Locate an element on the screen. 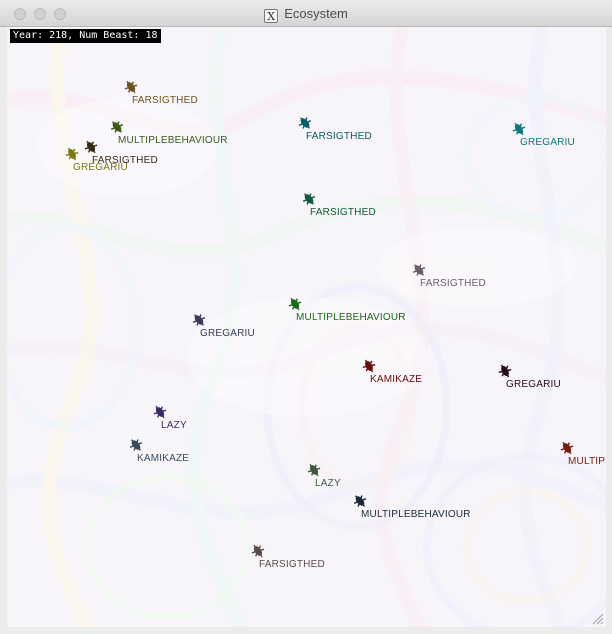 This screenshot has height=634, width=612. resize-grip-icon is located at coordinates (598, 619).